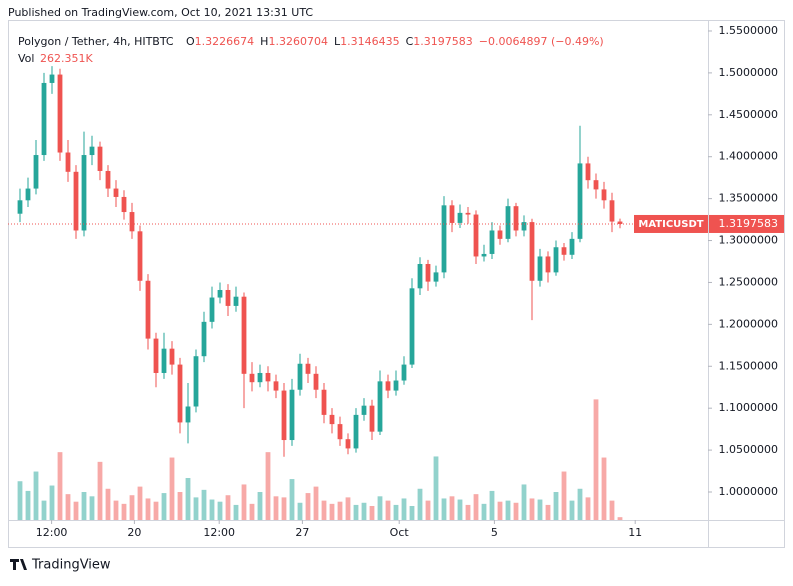  Describe the element at coordinates (541, 41) in the screenshot. I see `change: −0.0064897 (−0.49%)` at that location.